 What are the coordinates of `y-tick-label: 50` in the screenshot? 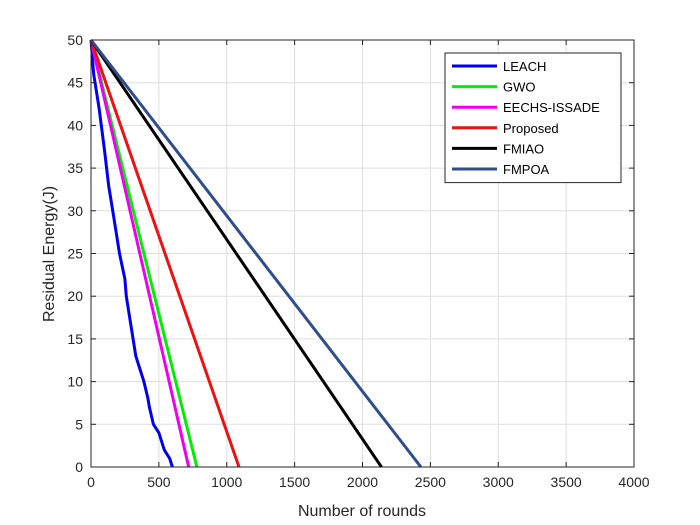 It's located at (75, 40).